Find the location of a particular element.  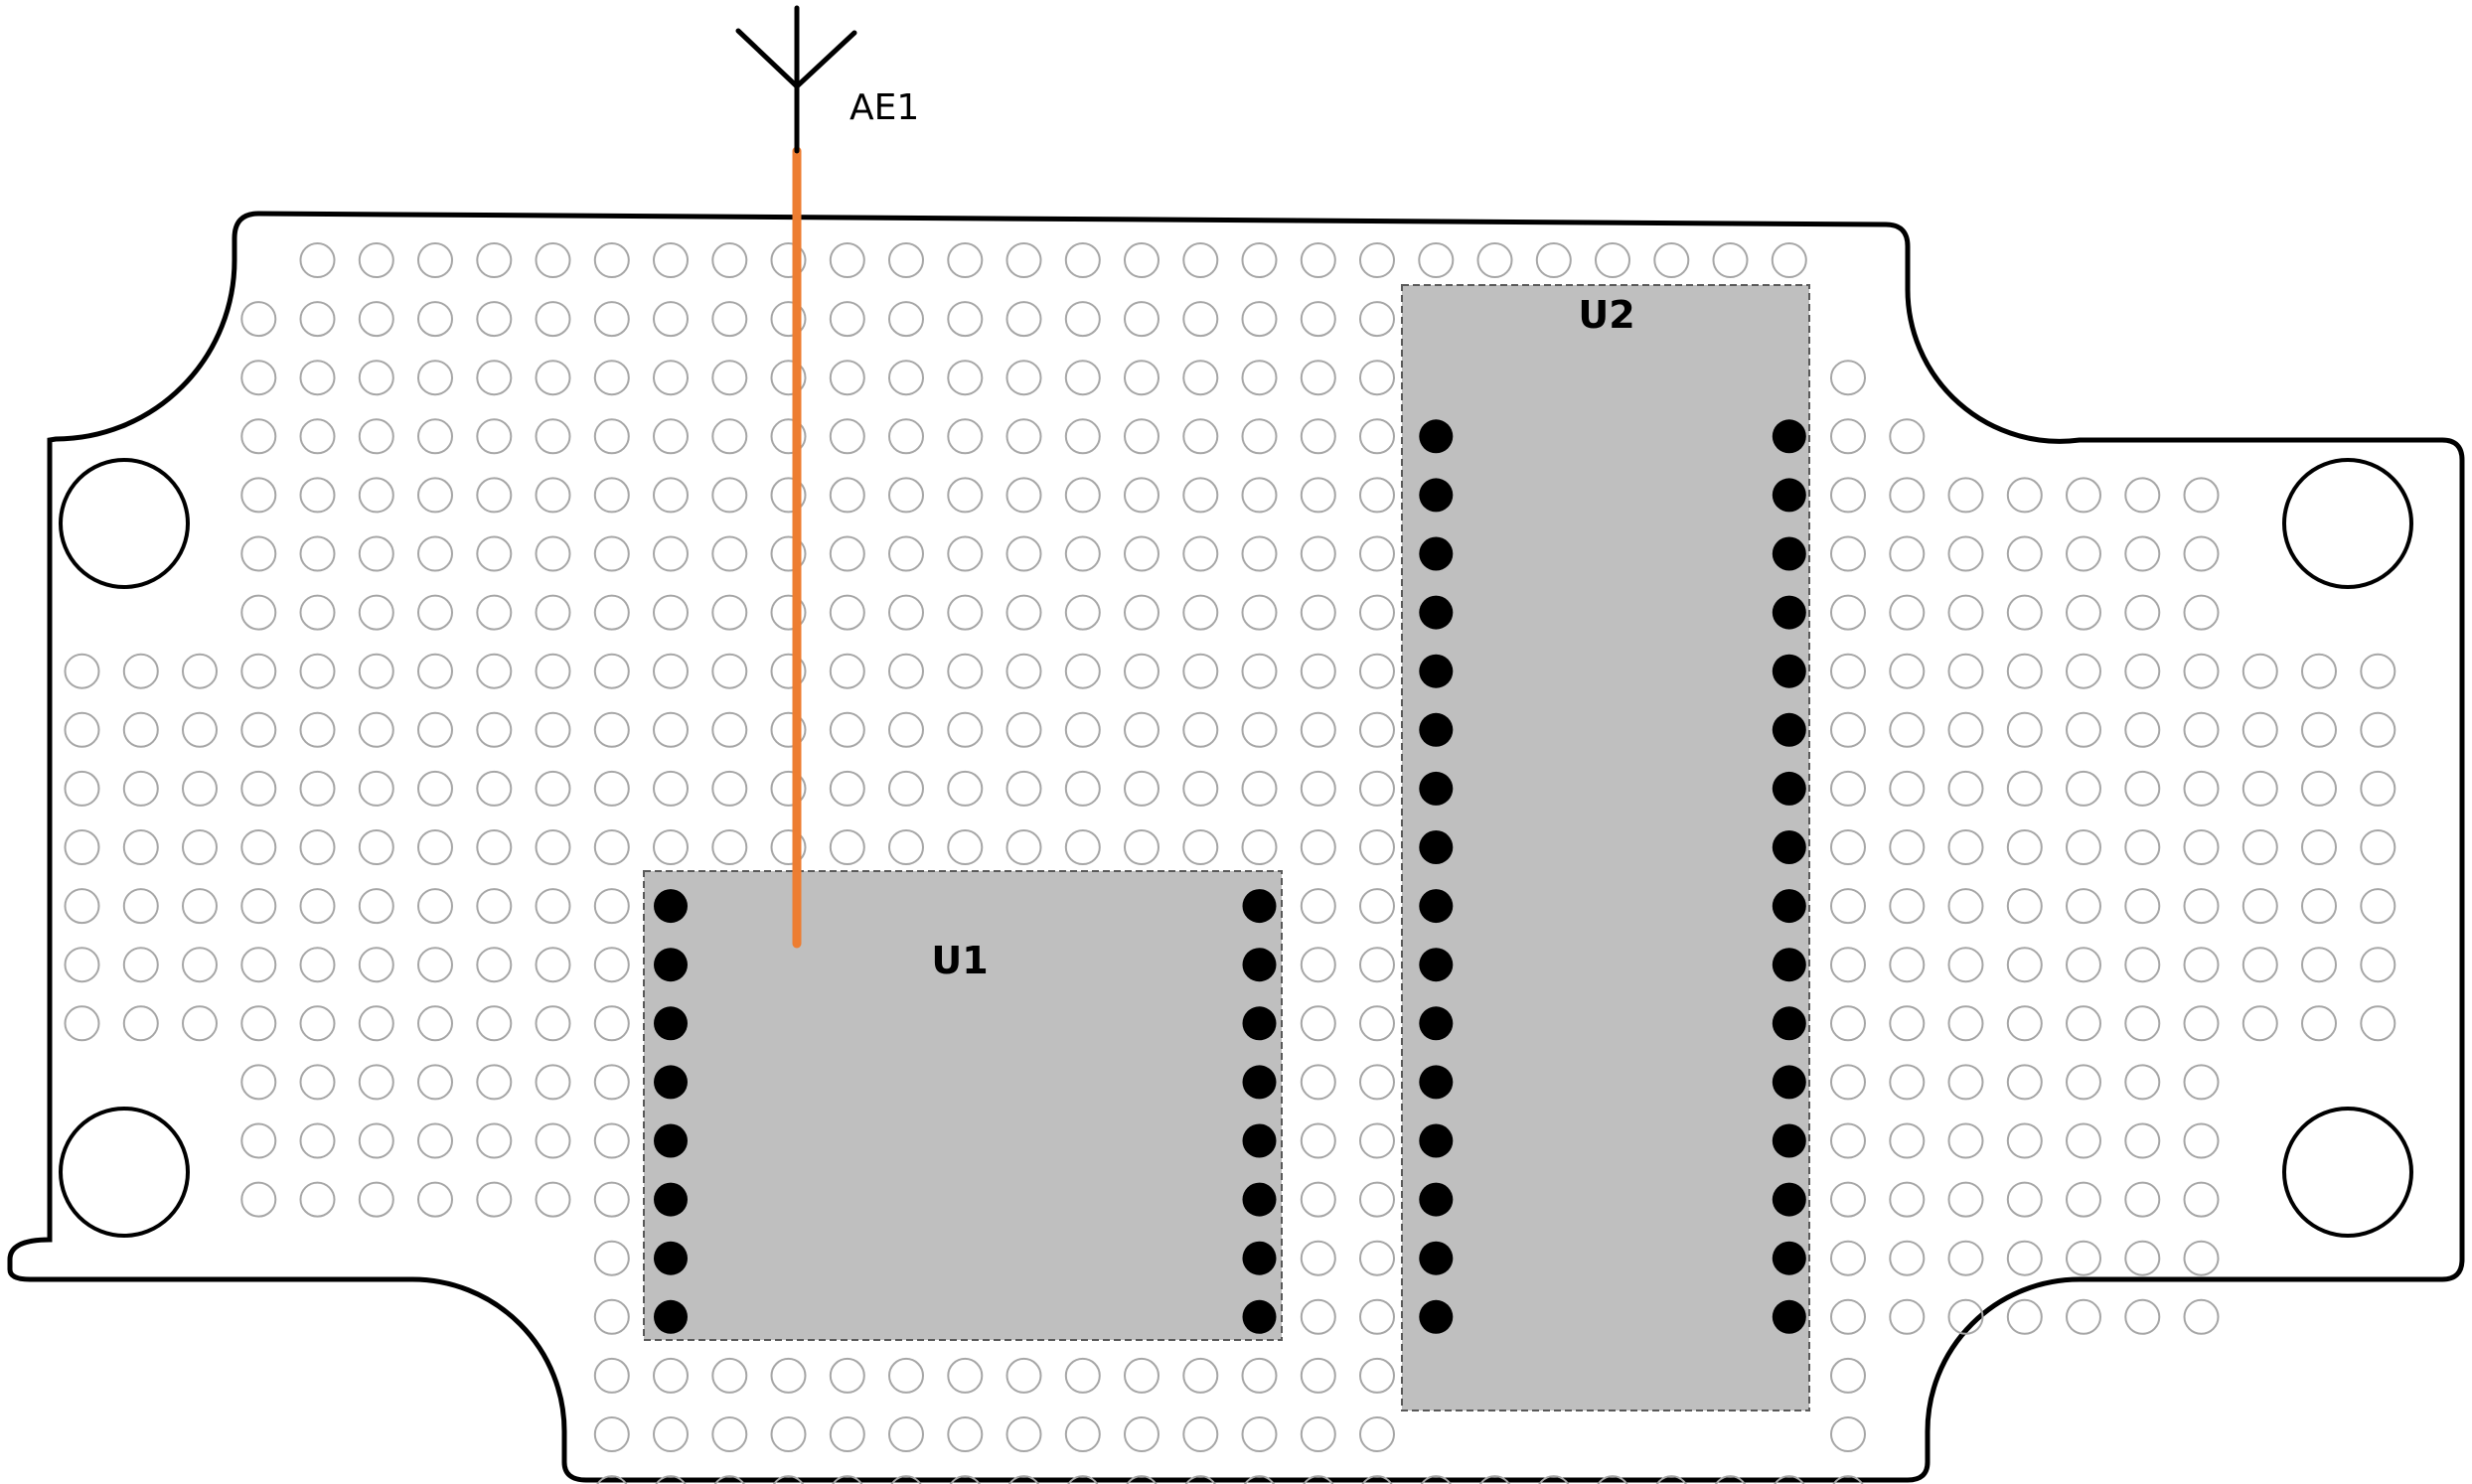

u1-body is located at coordinates (963, 1105).